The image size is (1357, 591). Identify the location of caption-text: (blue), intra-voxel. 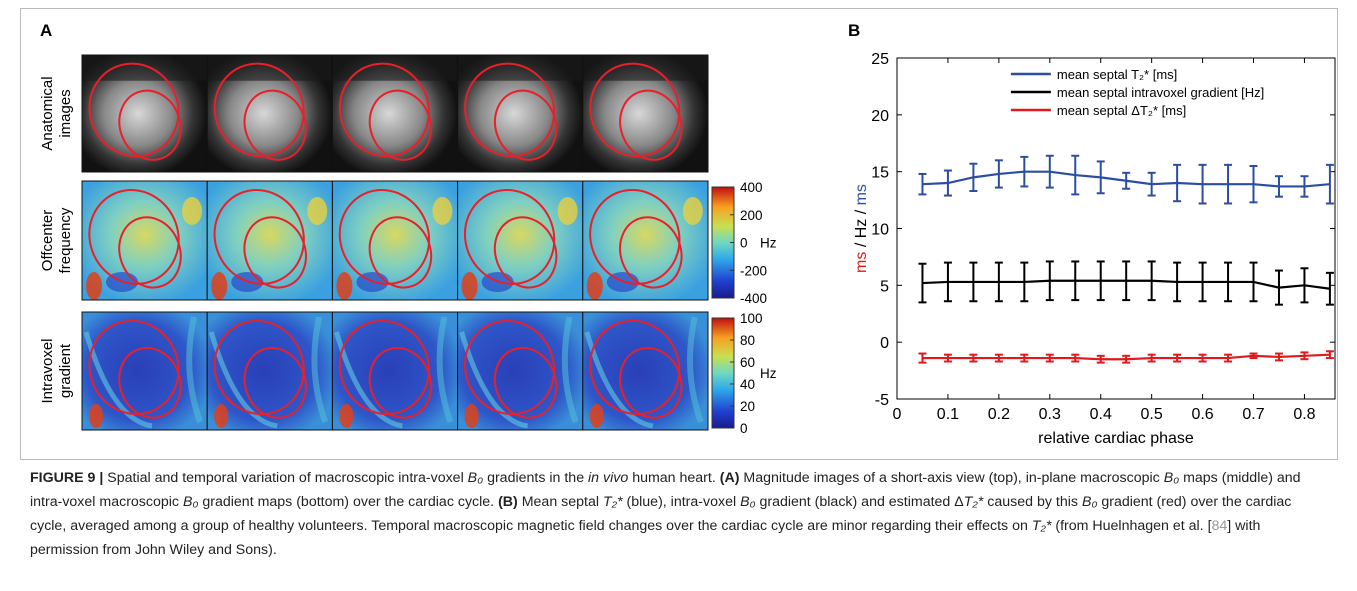
(681, 502).